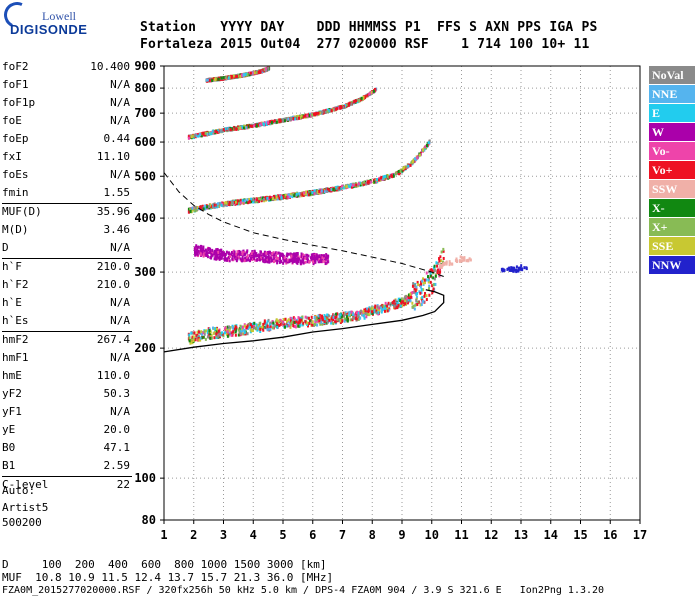 This screenshot has height=600, width=700. I want to click on legend-item: Vo+, so click(672, 170).